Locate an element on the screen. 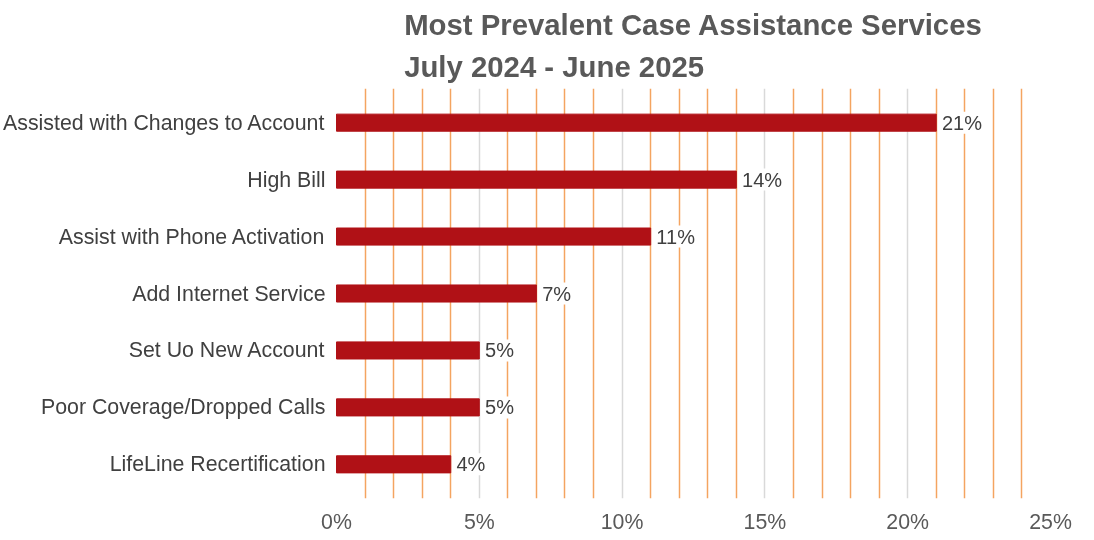 The image size is (1094, 540). y-tick-label: Assist with Phone Activation is located at coordinates (191, 236).